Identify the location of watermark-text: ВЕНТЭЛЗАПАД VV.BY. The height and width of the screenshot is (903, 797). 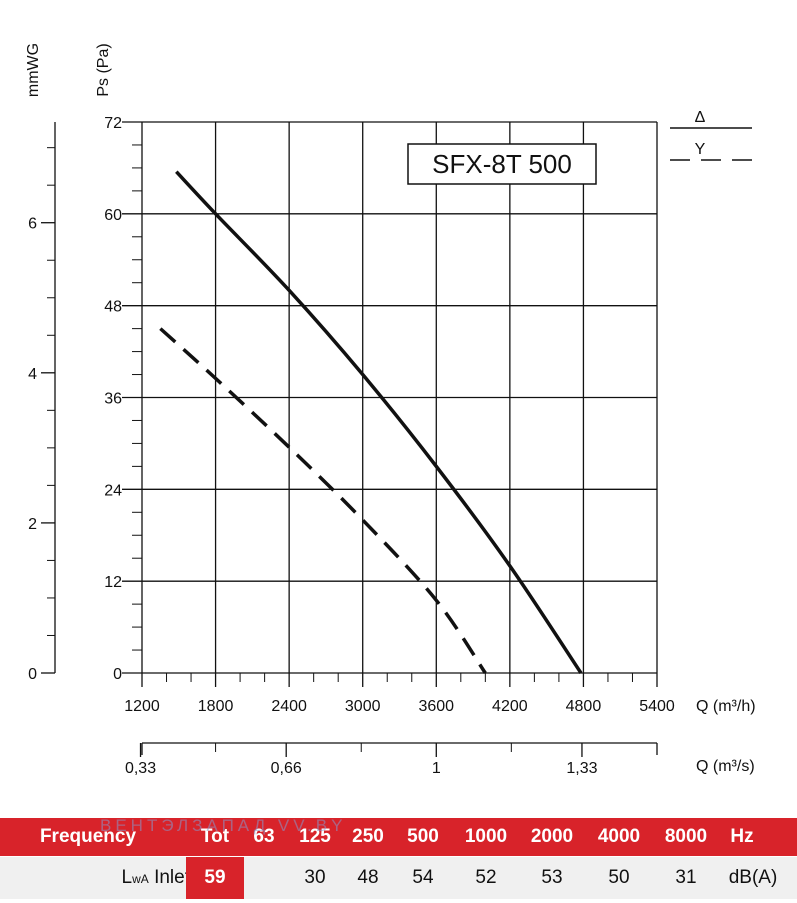
(223, 825).